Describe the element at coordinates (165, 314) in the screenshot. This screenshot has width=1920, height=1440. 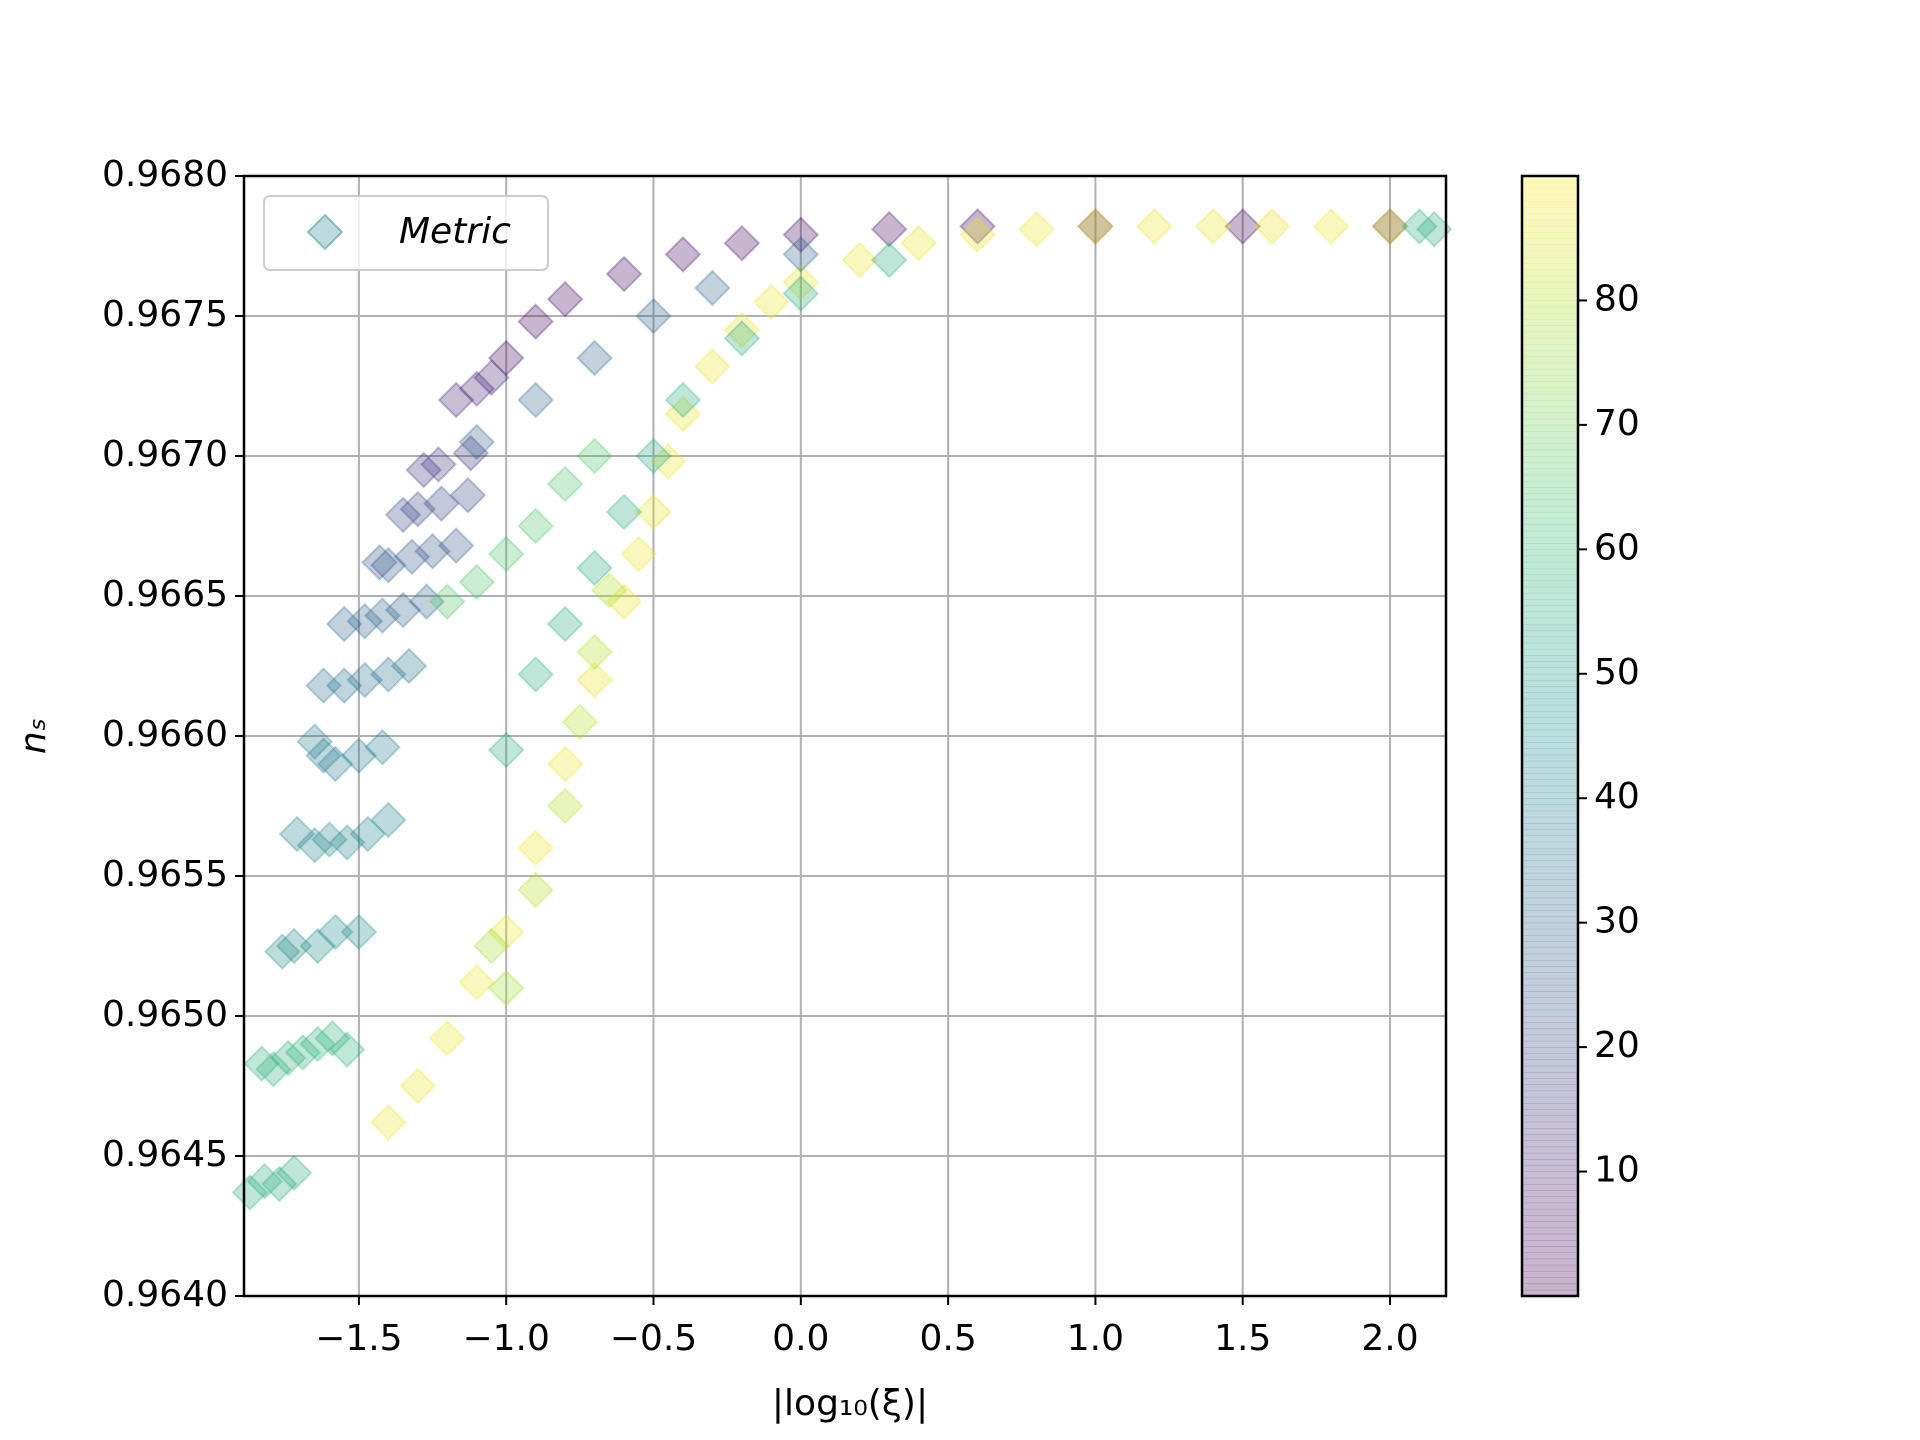
I see `y-tick-label: 0.9675` at that location.